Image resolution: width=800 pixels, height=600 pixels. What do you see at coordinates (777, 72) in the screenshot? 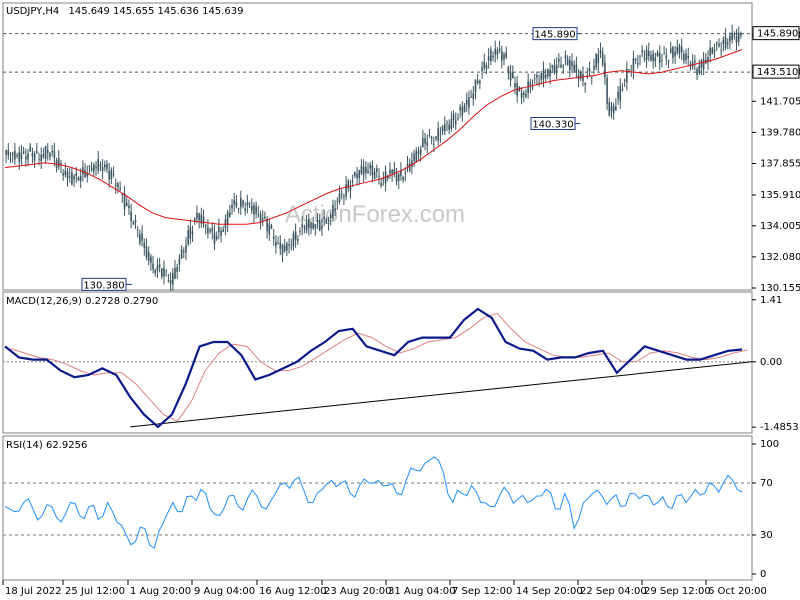
I see `price-tag-label: 143.510` at bounding box center [777, 72].